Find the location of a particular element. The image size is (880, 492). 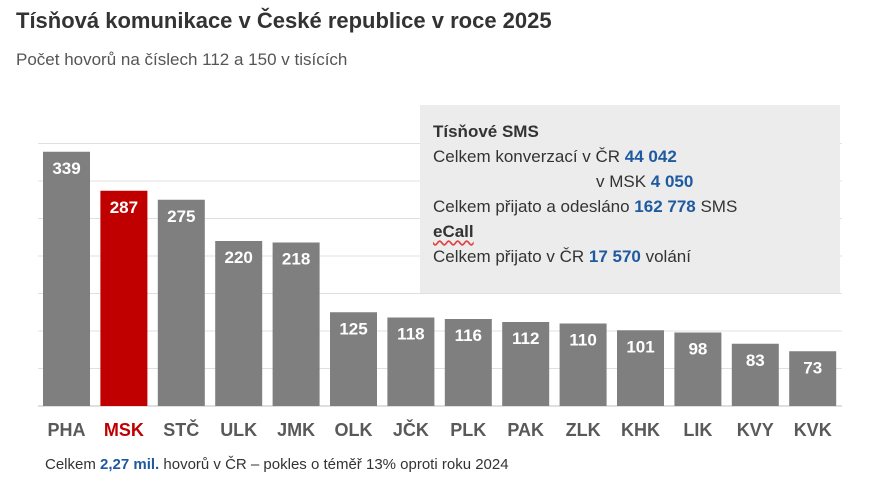

category-label: PAK is located at coordinates (525, 430).